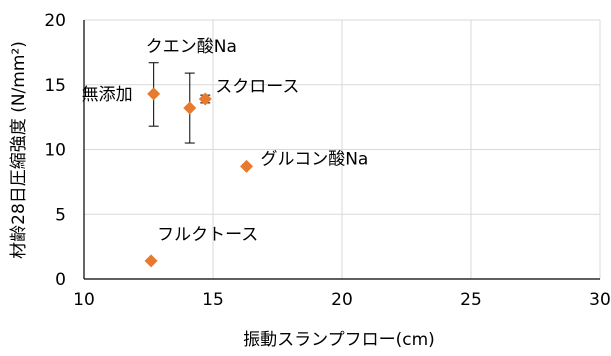  What do you see at coordinates (55, 151) in the screenshot?
I see `y-tick-label: 10` at bounding box center [55, 151].